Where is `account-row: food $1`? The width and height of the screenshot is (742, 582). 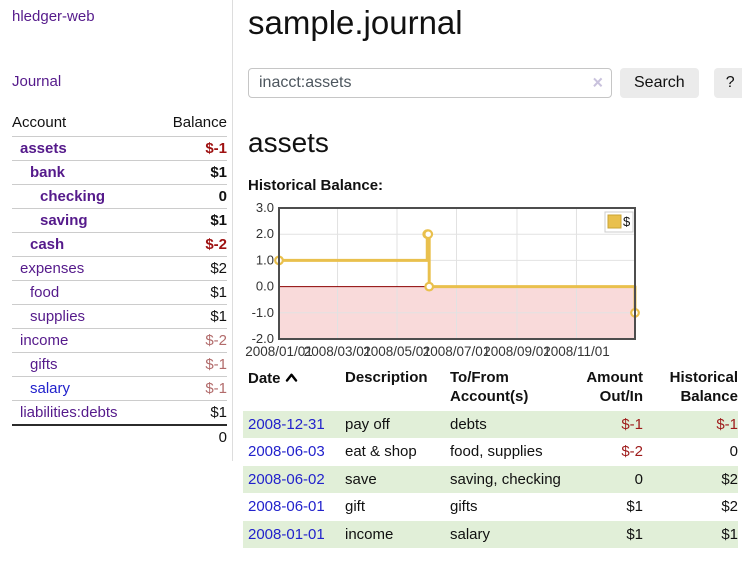
account-row: food $1 is located at coordinates (119, 292).